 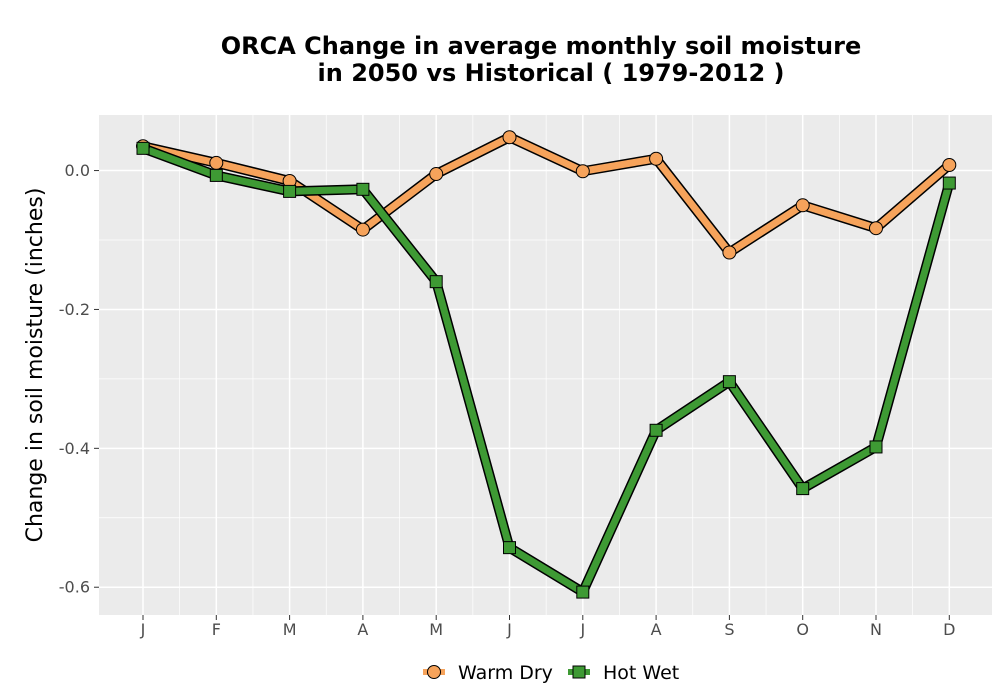 I want to click on x-tick-label: S, so click(x=729, y=629).